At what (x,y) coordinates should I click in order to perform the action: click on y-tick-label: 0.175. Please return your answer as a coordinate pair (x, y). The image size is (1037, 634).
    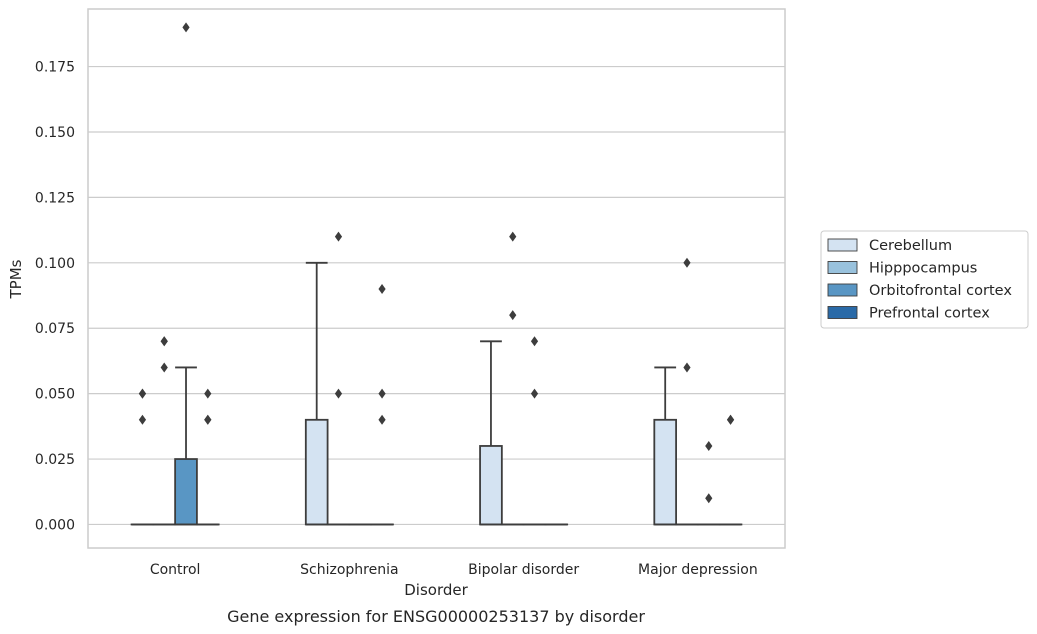
    Looking at the image, I should click on (55, 68).